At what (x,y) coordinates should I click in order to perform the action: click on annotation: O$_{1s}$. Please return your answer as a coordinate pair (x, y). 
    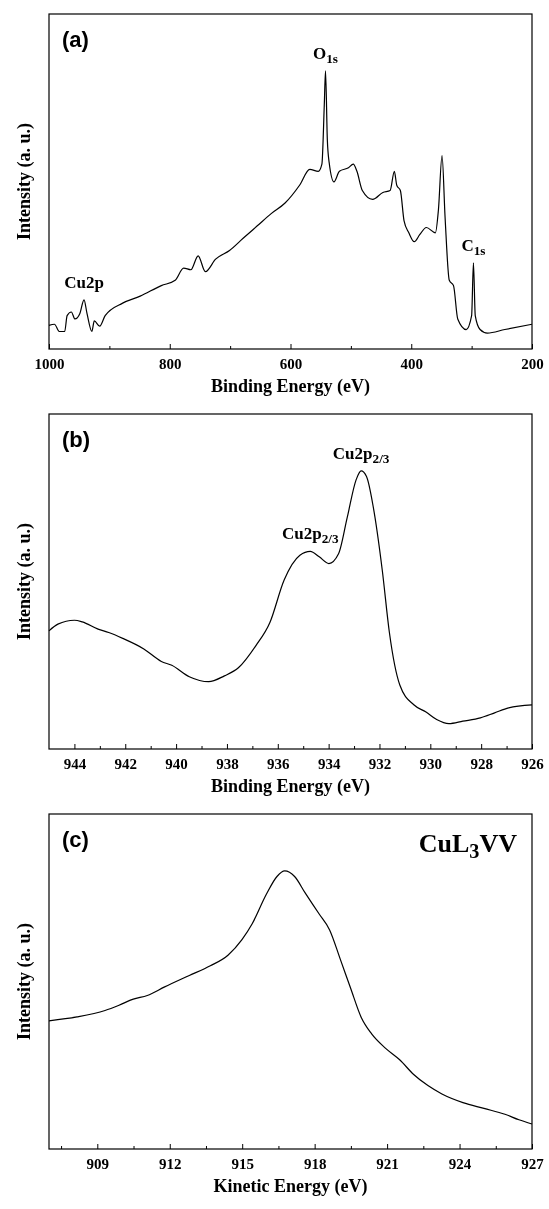
    Looking at the image, I should click on (326, 54).